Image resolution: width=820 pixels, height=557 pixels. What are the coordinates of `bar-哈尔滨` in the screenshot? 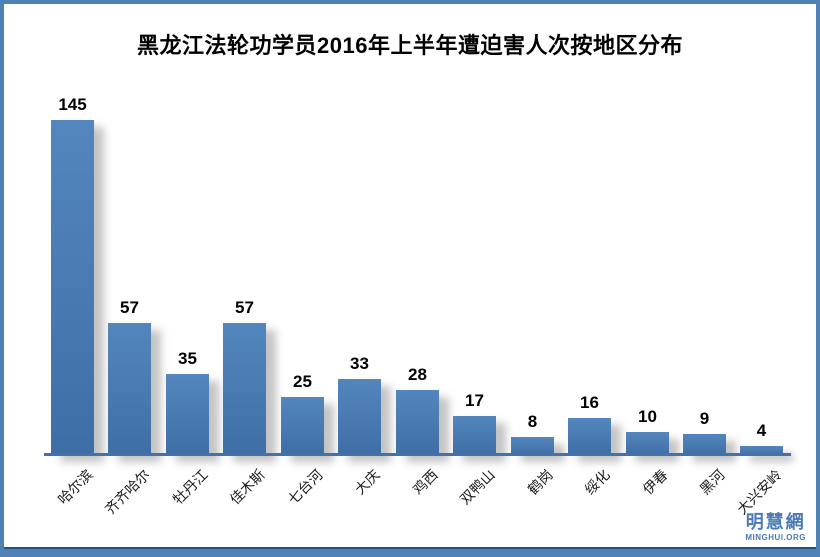 It's located at (72, 287).